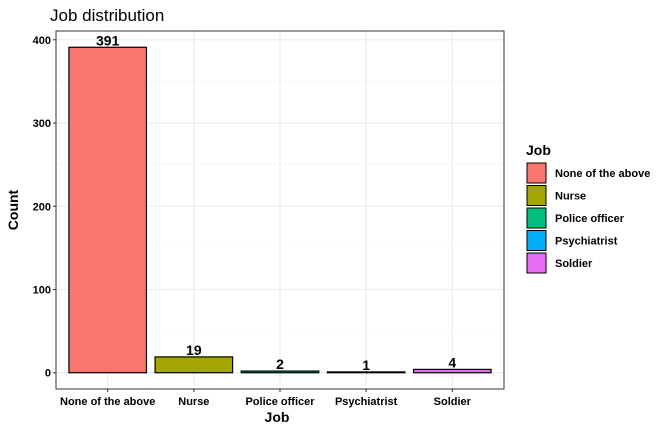 This screenshot has width=672, height=432. What do you see at coordinates (452, 371) in the screenshot?
I see `bar-soldier` at bounding box center [452, 371].